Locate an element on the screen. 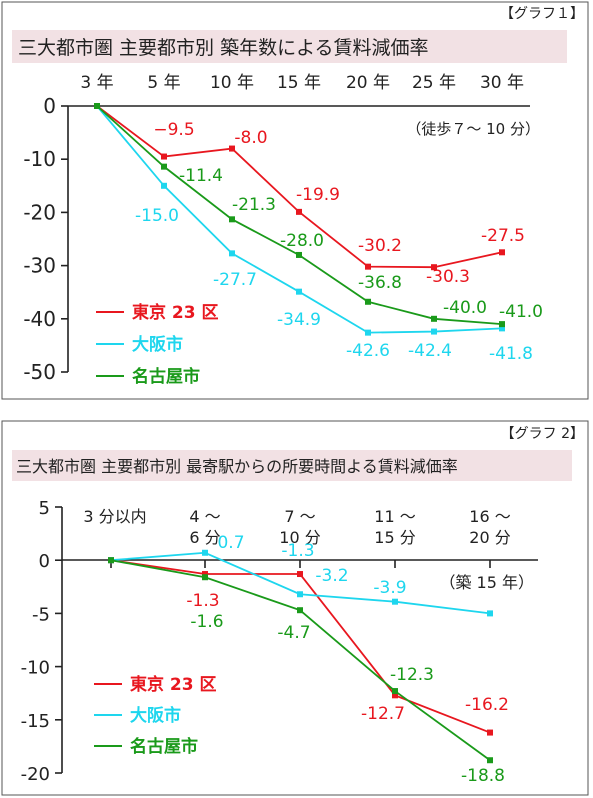 This screenshot has width=593, height=798. y-tick-label: 5 is located at coordinates (44, 508).